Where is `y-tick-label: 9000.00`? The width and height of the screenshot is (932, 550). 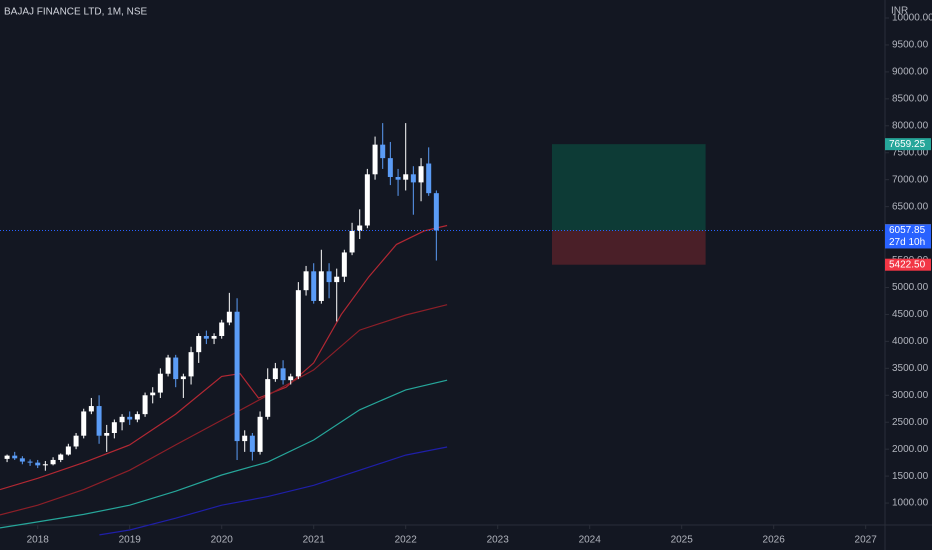
y-tick-label: 9000.00 is located at coordinates (910, 72).